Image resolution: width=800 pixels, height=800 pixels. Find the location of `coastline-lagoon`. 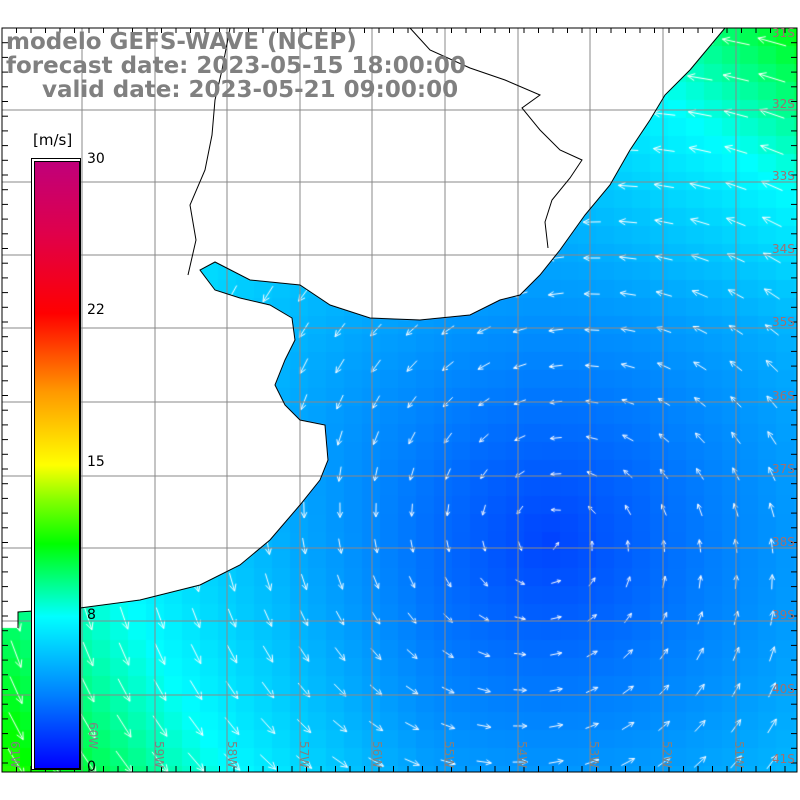

coastline-lagoon is located at coordinates (496, 138).